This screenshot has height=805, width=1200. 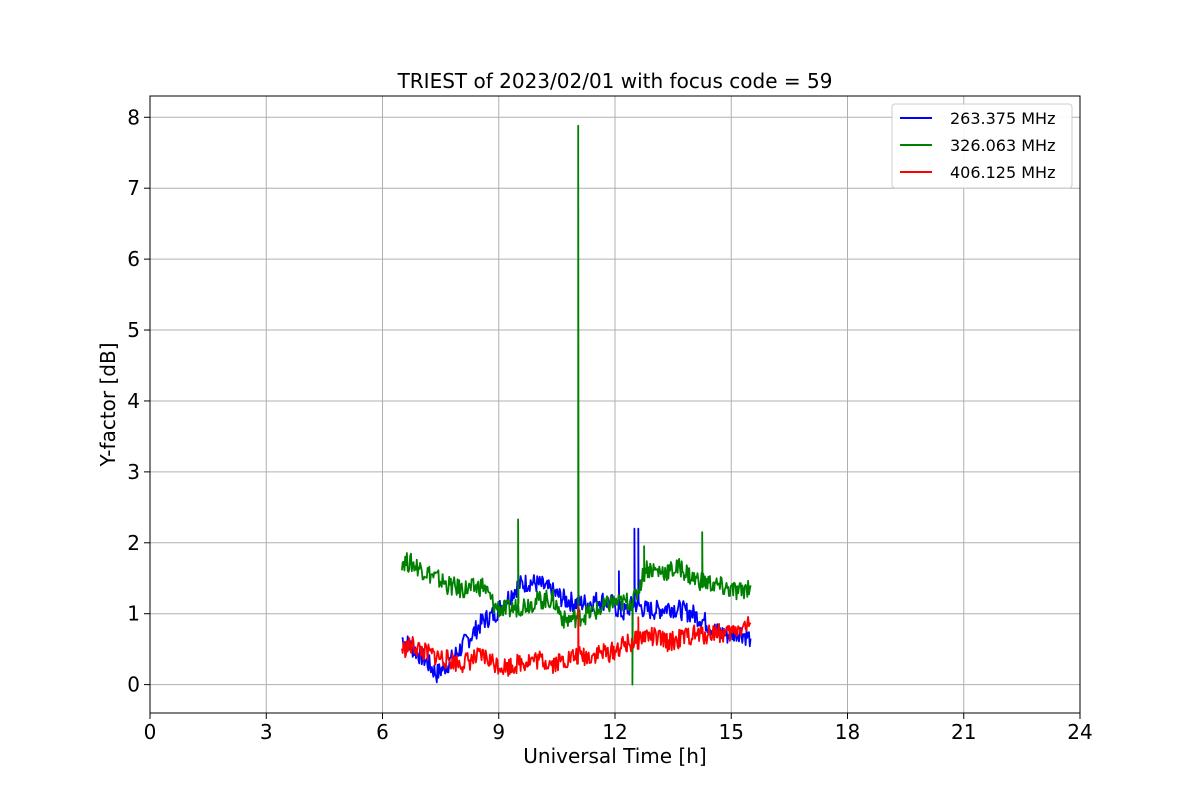 What do you see at coordinates (150, 732) in the screenshot?
I see `x-tick-label: 0` at bounding box center [150, 732].